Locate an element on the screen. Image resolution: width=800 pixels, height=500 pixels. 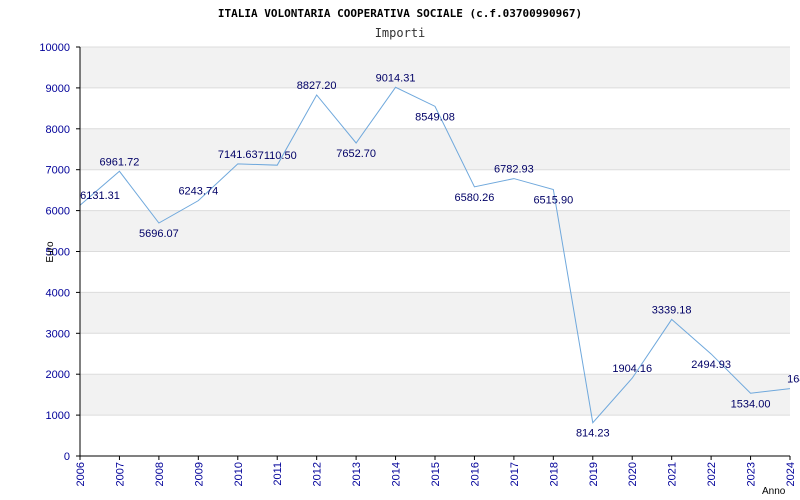
x-tick-label: 2013 is located at coordinates (357, 474).